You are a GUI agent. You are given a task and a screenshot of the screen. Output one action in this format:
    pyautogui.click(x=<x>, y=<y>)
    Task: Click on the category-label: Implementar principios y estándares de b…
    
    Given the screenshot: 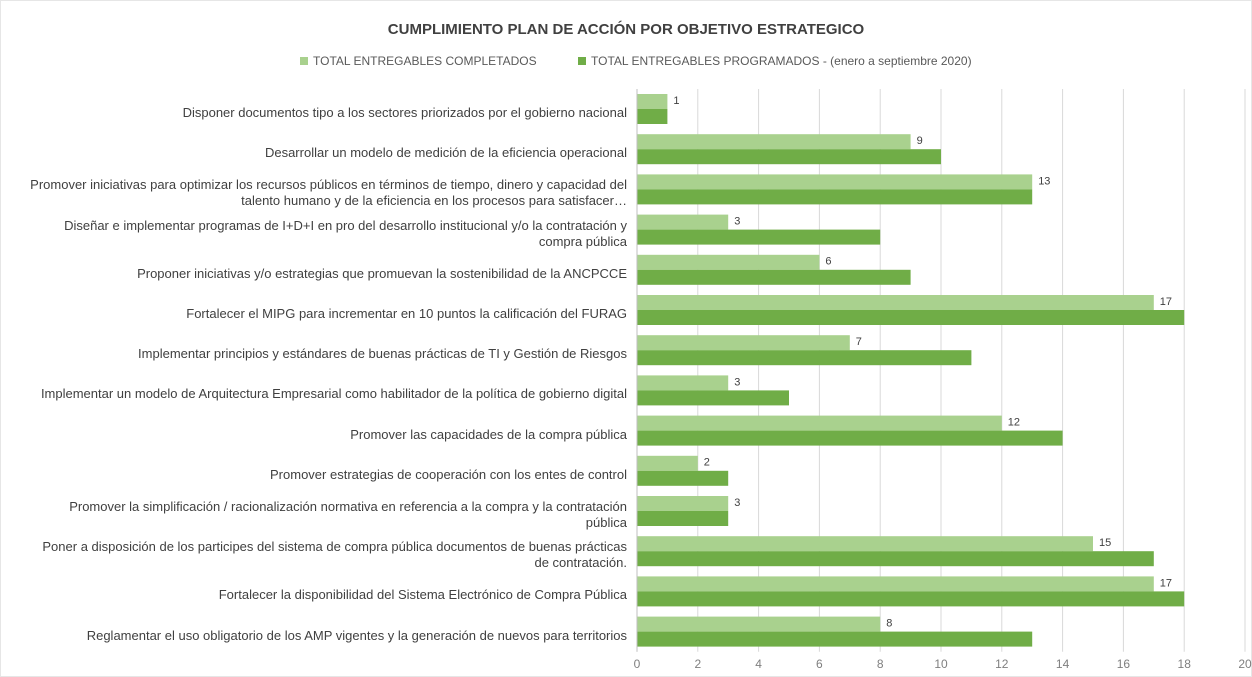 What is the action you would take?
    pyautogui.click(x=382, y=354)
    